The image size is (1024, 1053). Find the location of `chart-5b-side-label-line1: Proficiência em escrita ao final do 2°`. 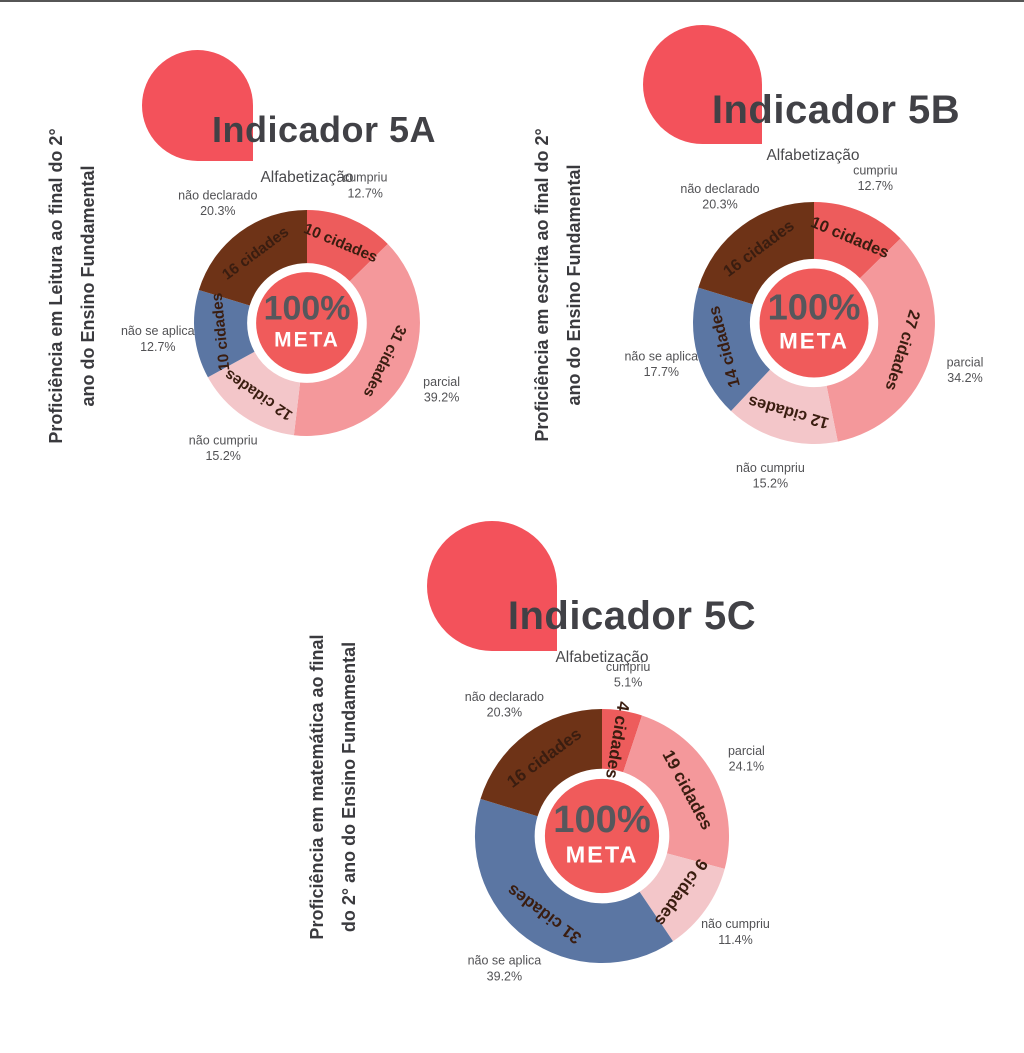

chart-5b-side-label-line1: Proficiência em escrita ao final do 2° is located at coordinates (542, 285).